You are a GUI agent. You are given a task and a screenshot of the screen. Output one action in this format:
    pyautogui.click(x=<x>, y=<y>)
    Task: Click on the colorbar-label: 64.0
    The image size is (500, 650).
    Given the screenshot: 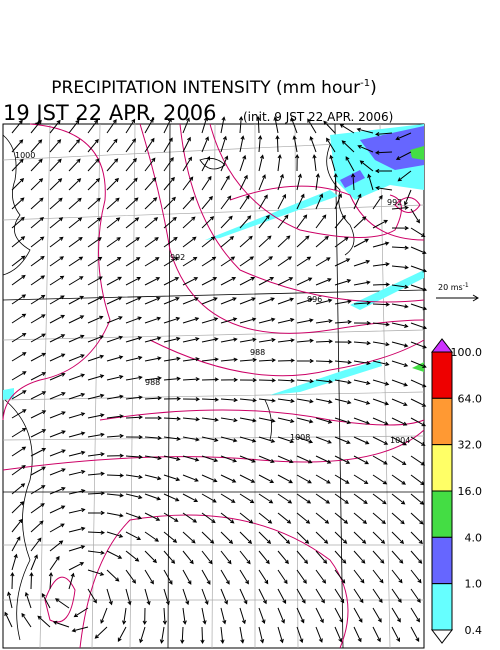 What is the action you would take?
    pyautogui.click(x=470, y=398)
    